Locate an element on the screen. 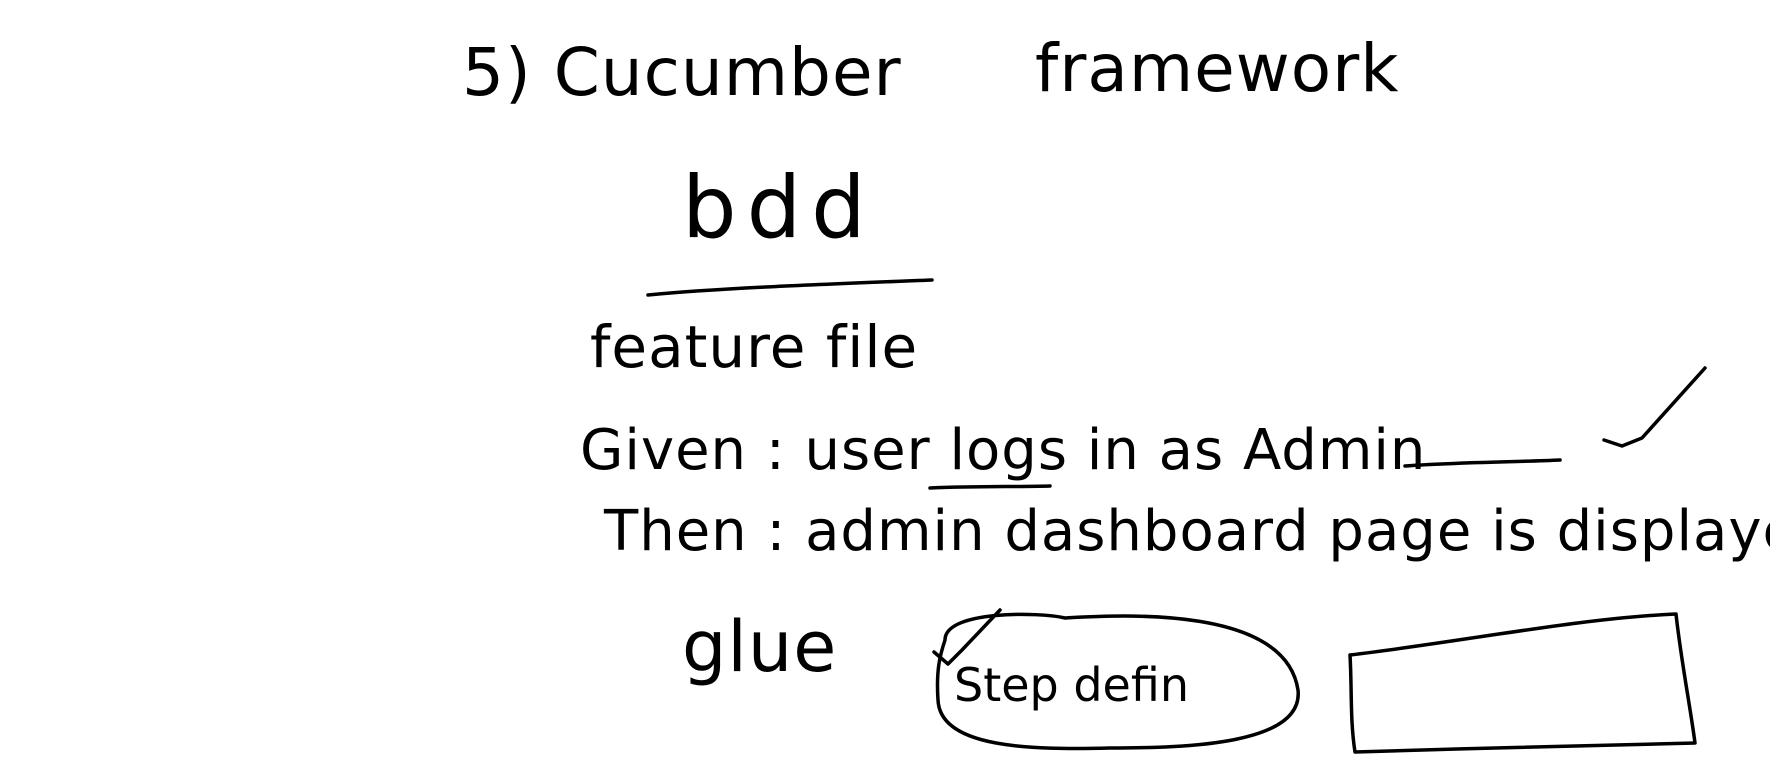 This screenshot has width=1770, height=772. empty-box-rectangle is located at coordinates (1522, 683).